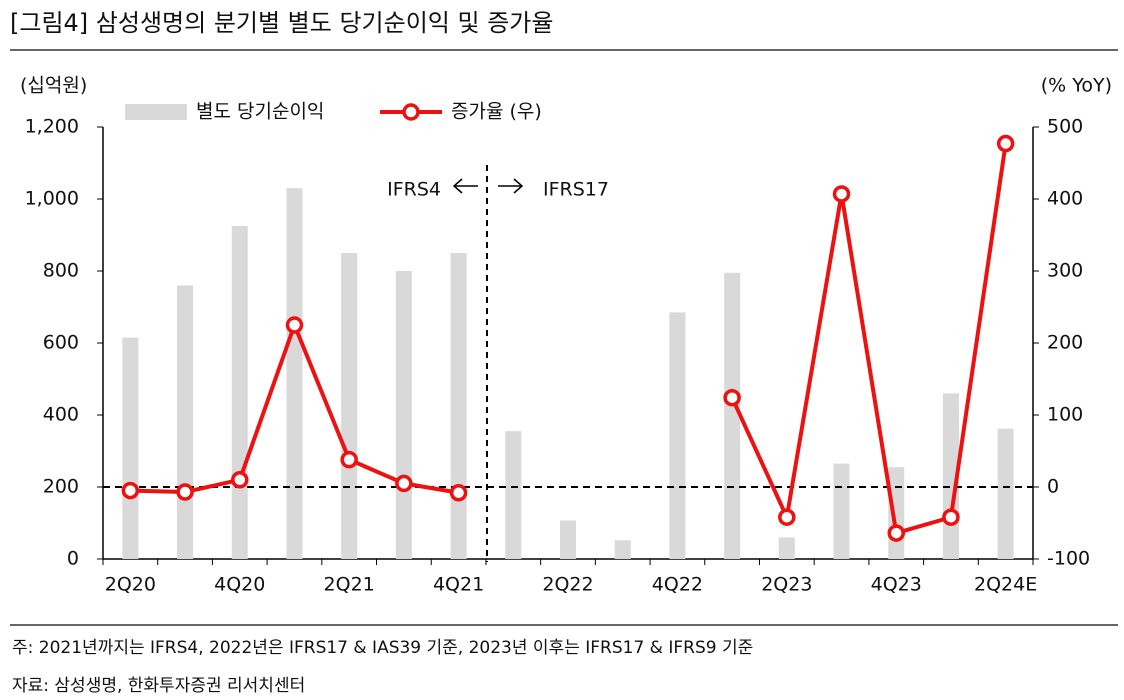 This screenshot has width=1124, height=700. Describe the element at coordinates (260, 112) in the screenshot. I see `legend-label: 별도 당기순이익` at that location.